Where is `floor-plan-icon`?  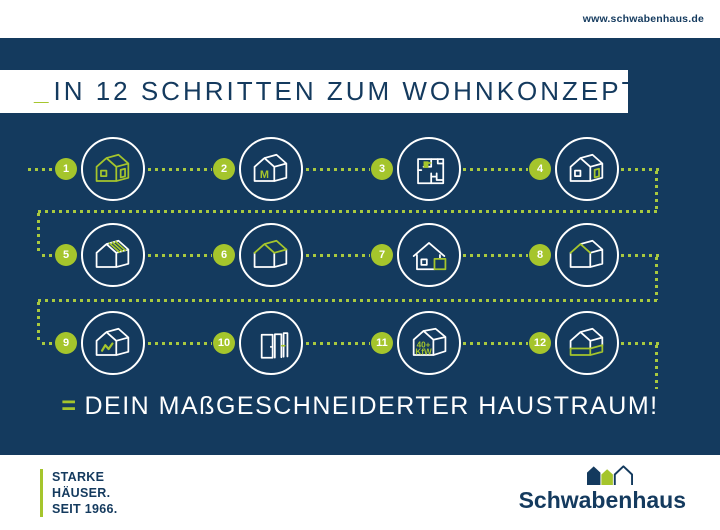
floor-plan-icon is located at coordinates (431, 171).